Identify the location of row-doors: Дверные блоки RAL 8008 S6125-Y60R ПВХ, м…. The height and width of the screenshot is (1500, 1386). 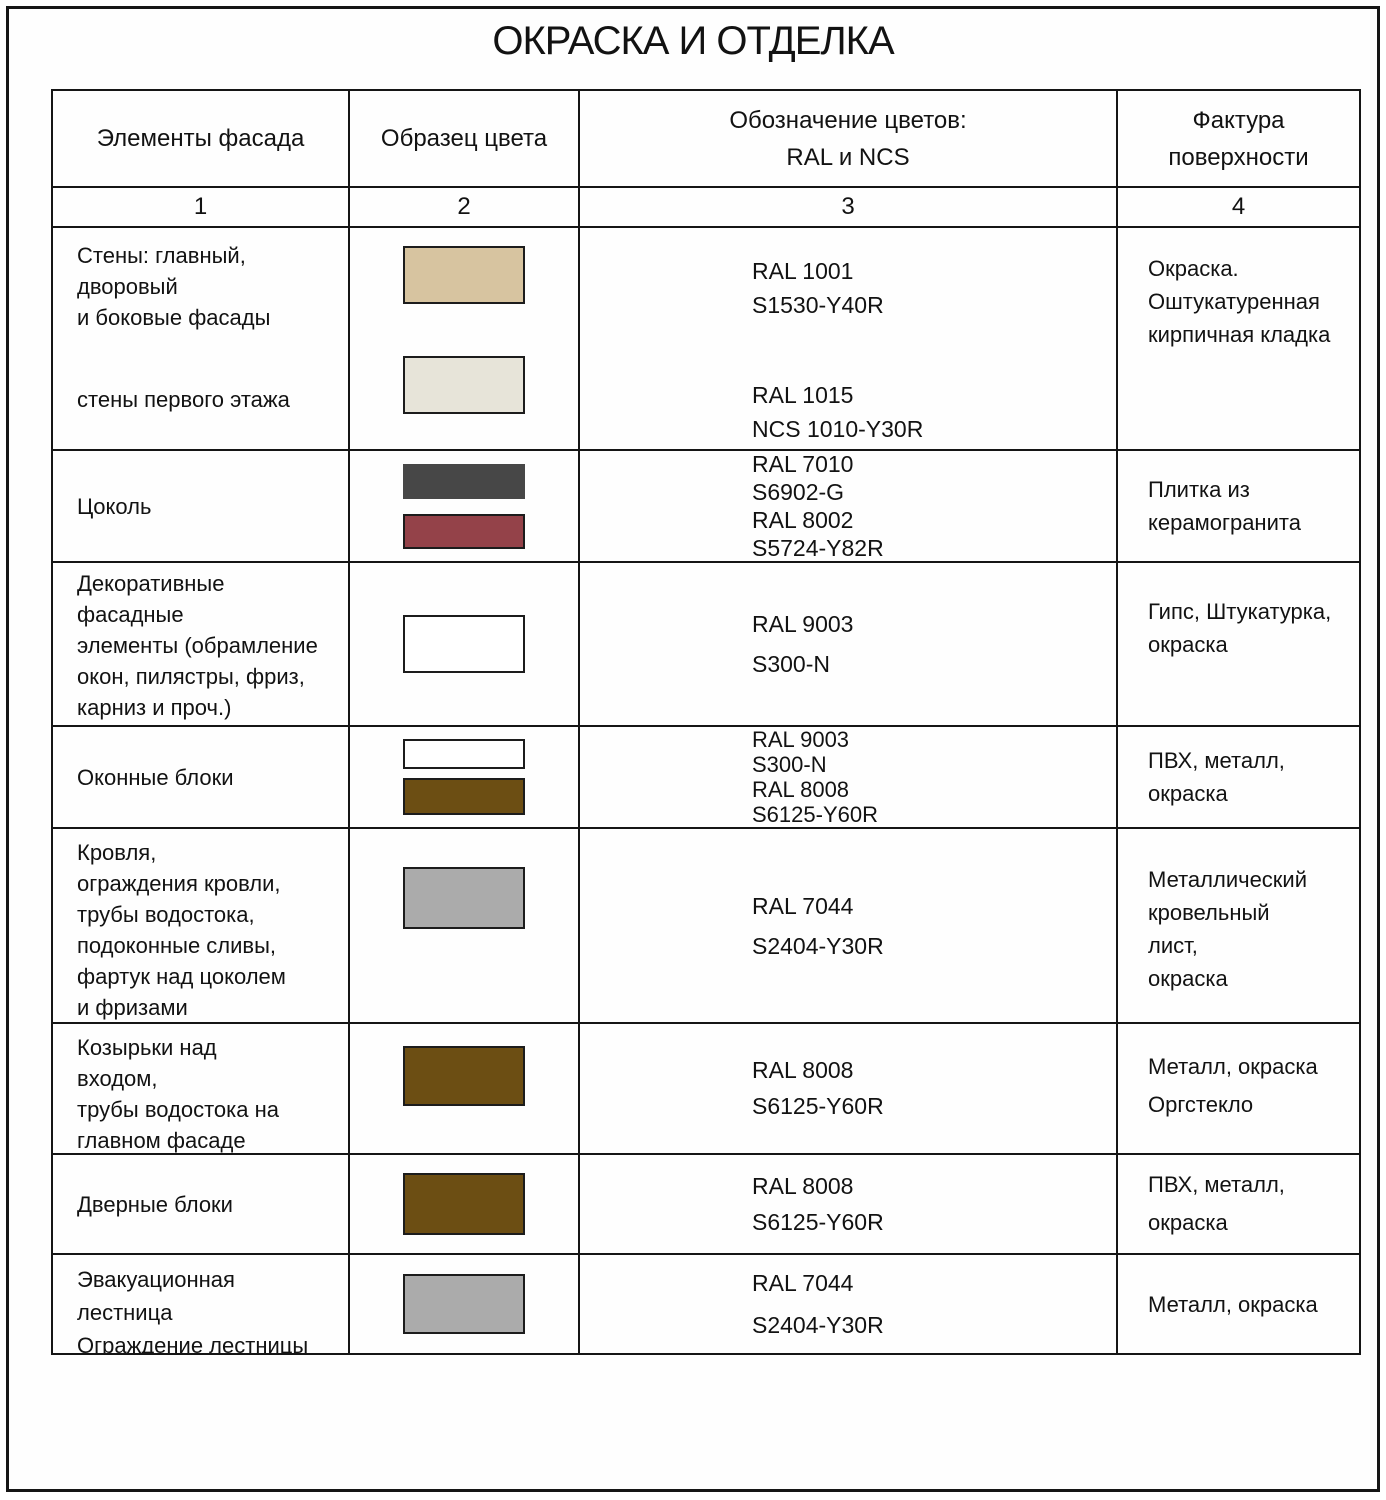
(706, 1205).